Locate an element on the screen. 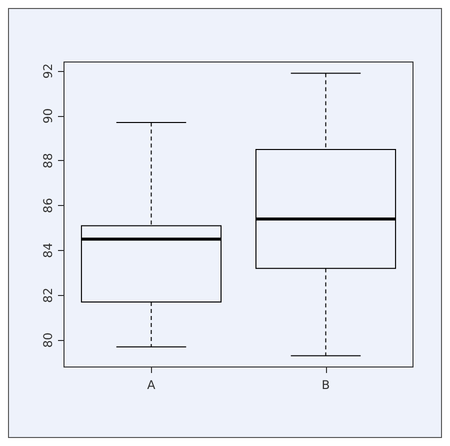 This screenshot has height=446, width=450. y-tick-label: 86 is located at coordinates (48, 206).